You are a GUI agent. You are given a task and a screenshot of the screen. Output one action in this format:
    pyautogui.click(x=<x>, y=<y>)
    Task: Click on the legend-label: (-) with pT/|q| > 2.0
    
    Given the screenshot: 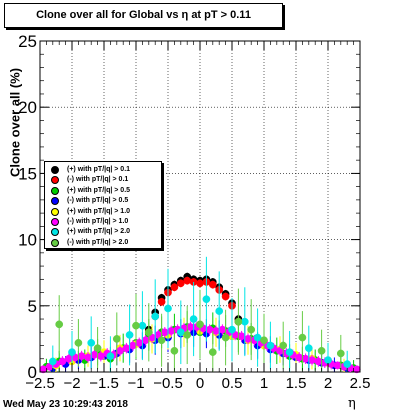 What is the action you would take?
    pyautogui.click(x=98, y=242)
    